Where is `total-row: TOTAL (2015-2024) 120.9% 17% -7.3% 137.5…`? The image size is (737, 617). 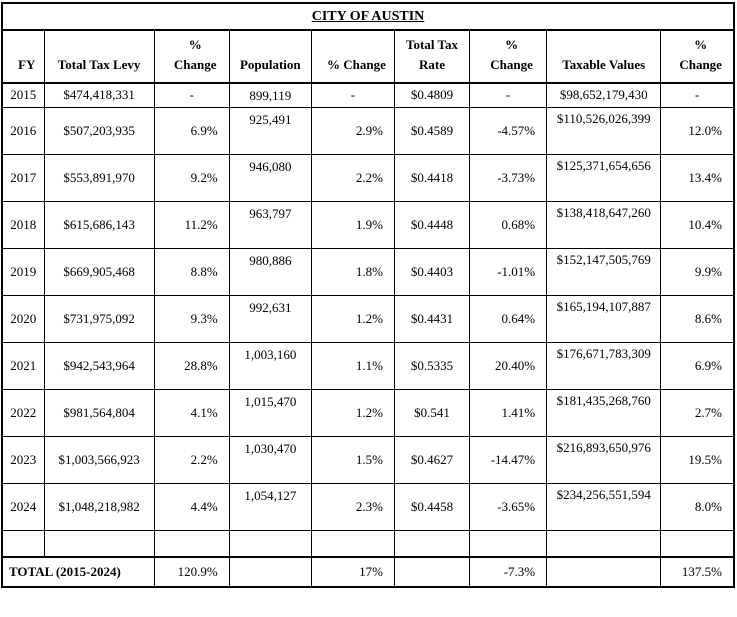 total-row: TOTAL (2015-2024) 120.9% 17% -7.3% 137.5… is located at coordinates (368, 572).